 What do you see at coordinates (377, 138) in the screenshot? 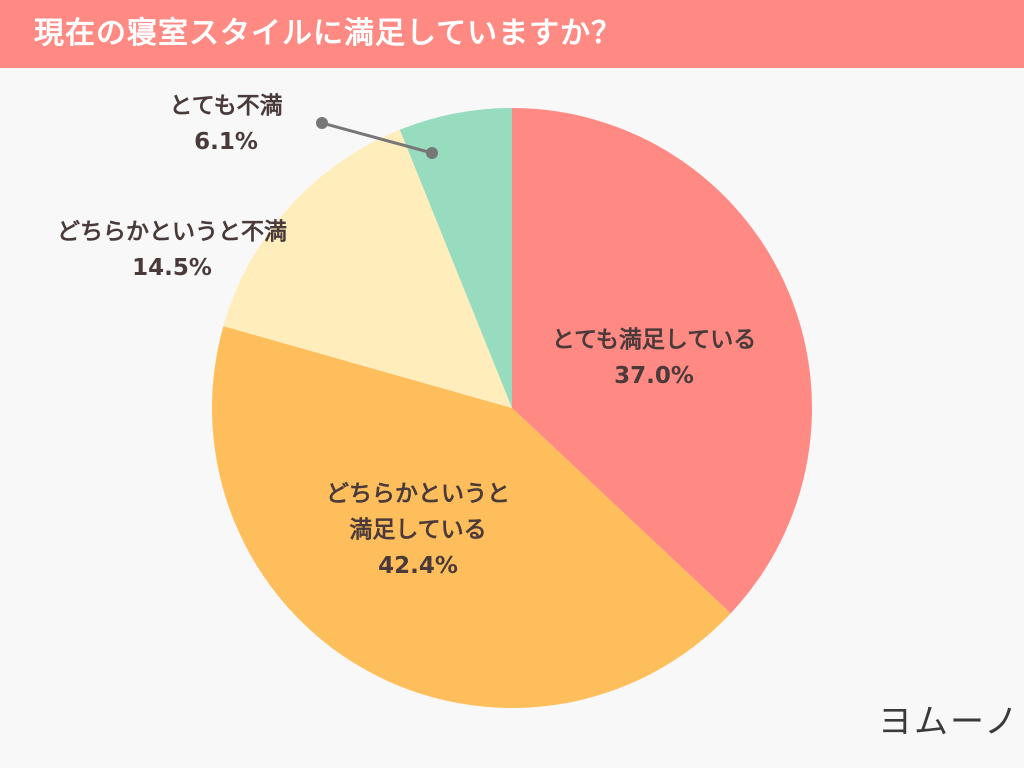
I see `leader-line` at bounding box center [377, 138].